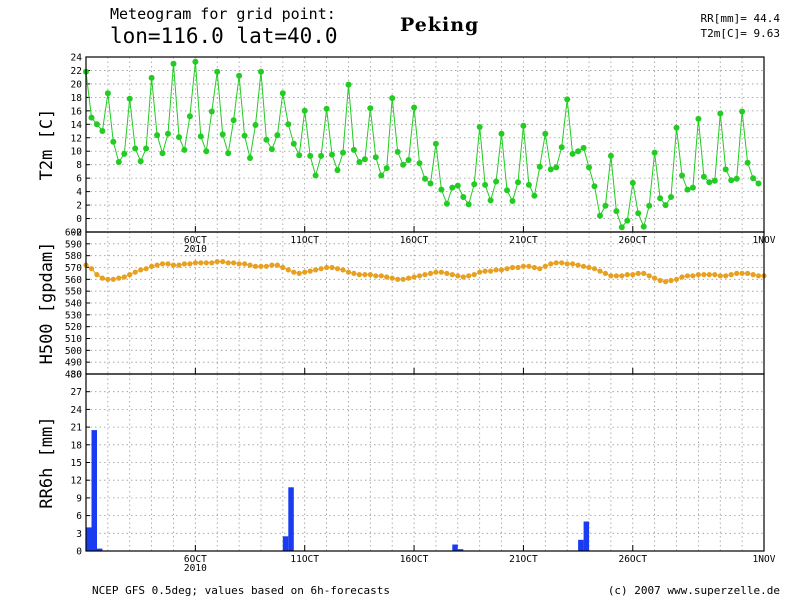 Image resolution: width=800 pixels, height=600 pixels. Describe the element at coordinates (224, 36) in the screenshot. I see `grid-point-coords: lon=116.0 lat=40.0` at that location.